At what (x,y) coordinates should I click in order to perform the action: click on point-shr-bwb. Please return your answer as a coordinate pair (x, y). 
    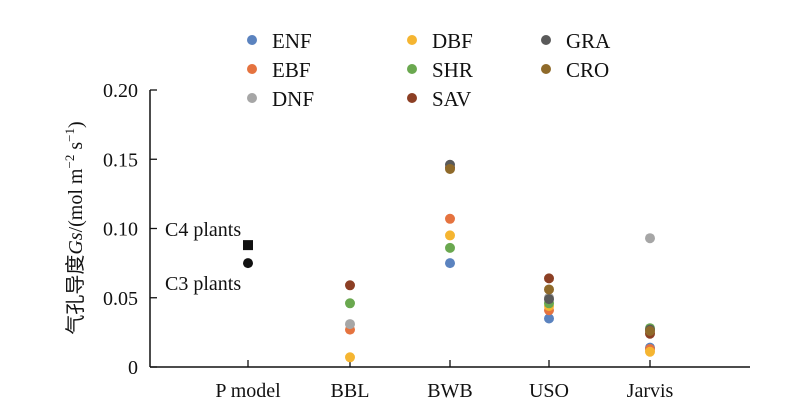
    Looking at the image, I should click on (450, 247).